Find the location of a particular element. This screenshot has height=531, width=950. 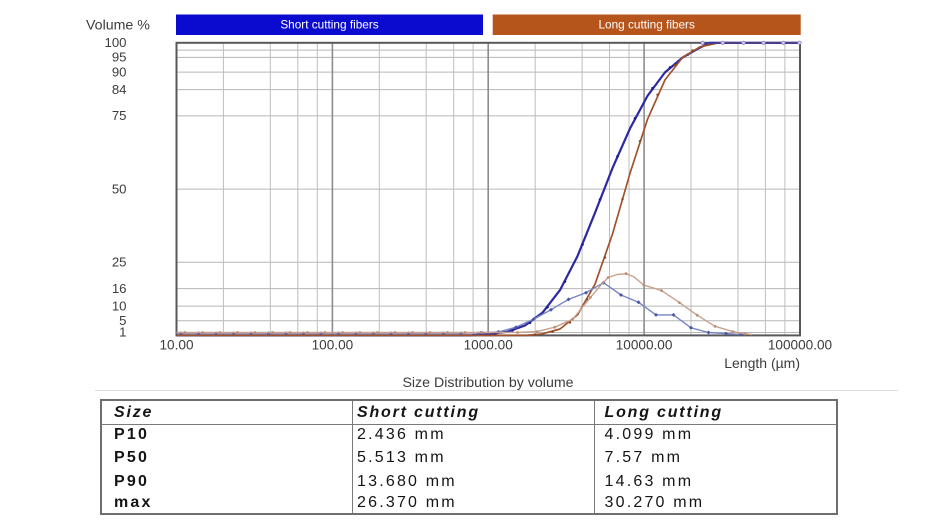

svg-text: 50 is located at coordinates (119, 188).